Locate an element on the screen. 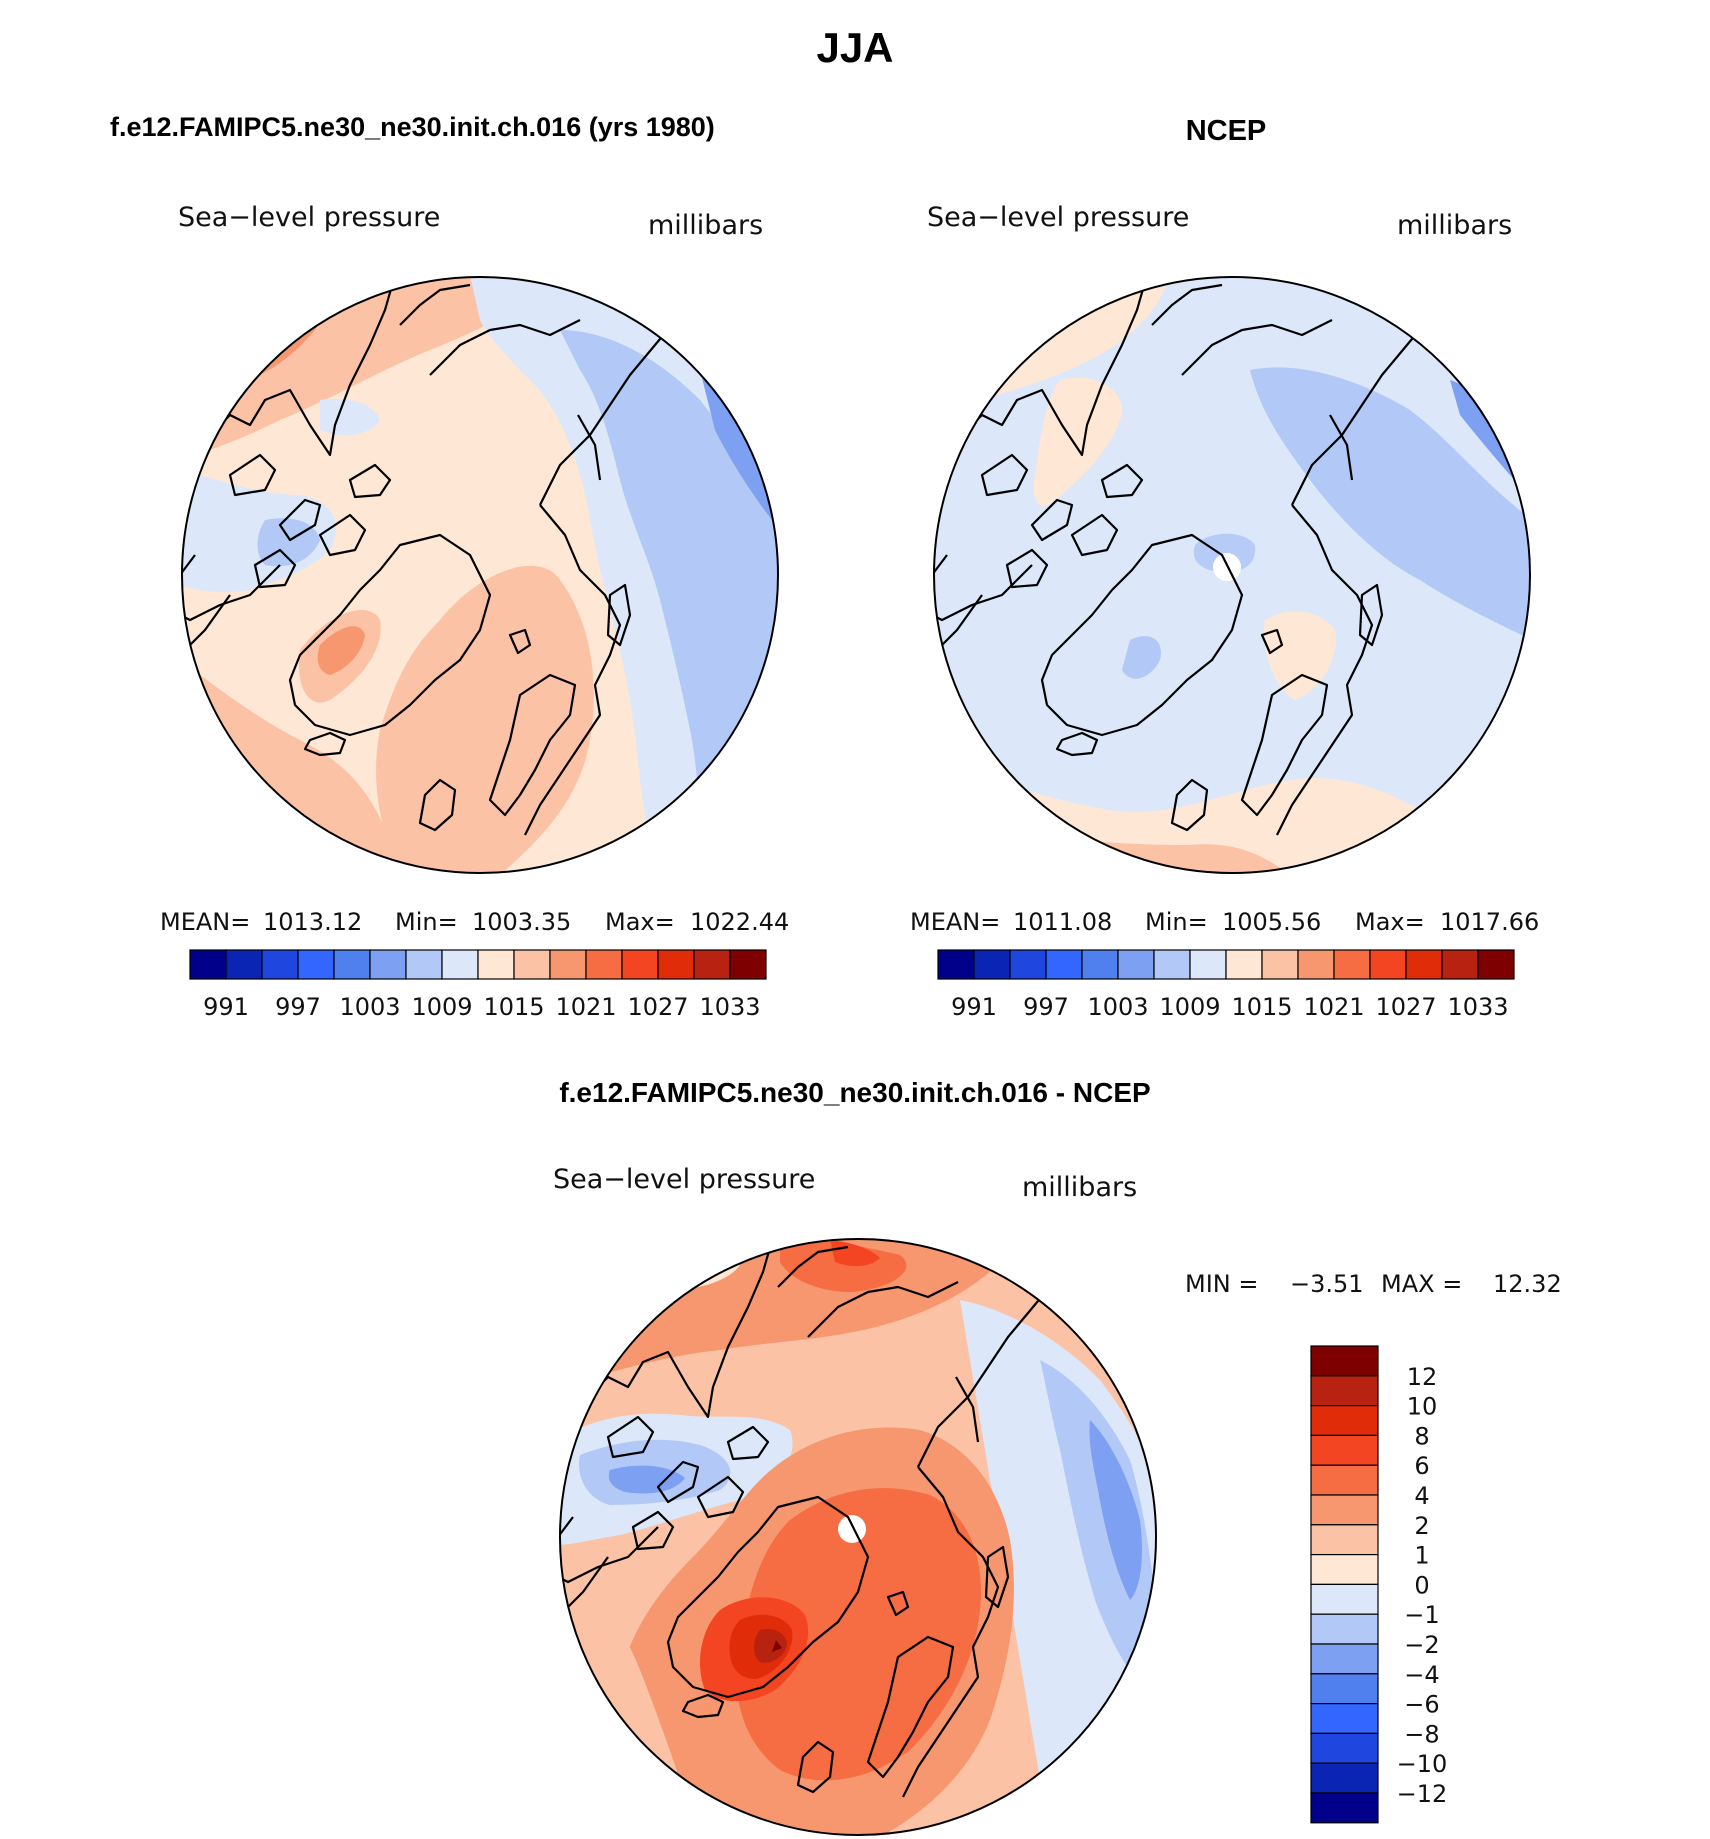 The image size is (1710, 1839). diff-polar-map is located at coordinates (858, 1537).